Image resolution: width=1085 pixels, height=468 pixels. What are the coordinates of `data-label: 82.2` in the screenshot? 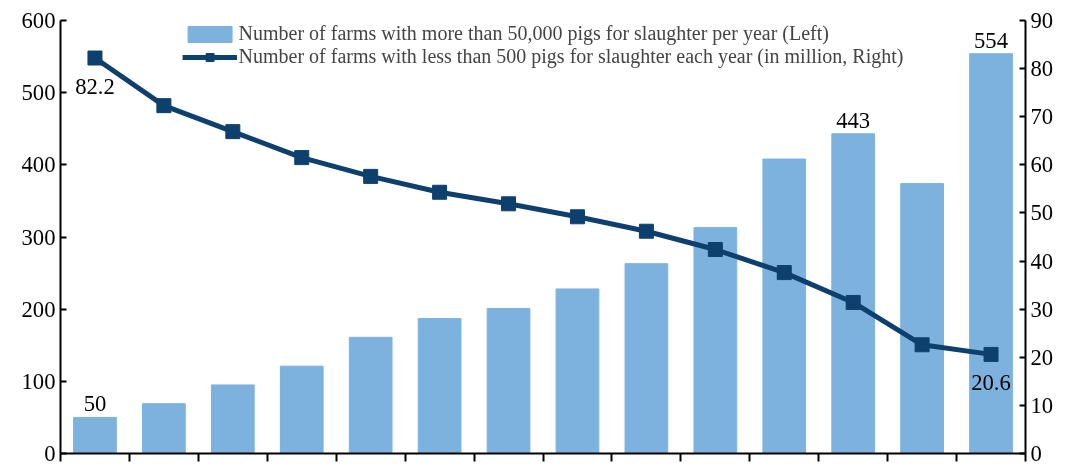 It's located at (95, 87).